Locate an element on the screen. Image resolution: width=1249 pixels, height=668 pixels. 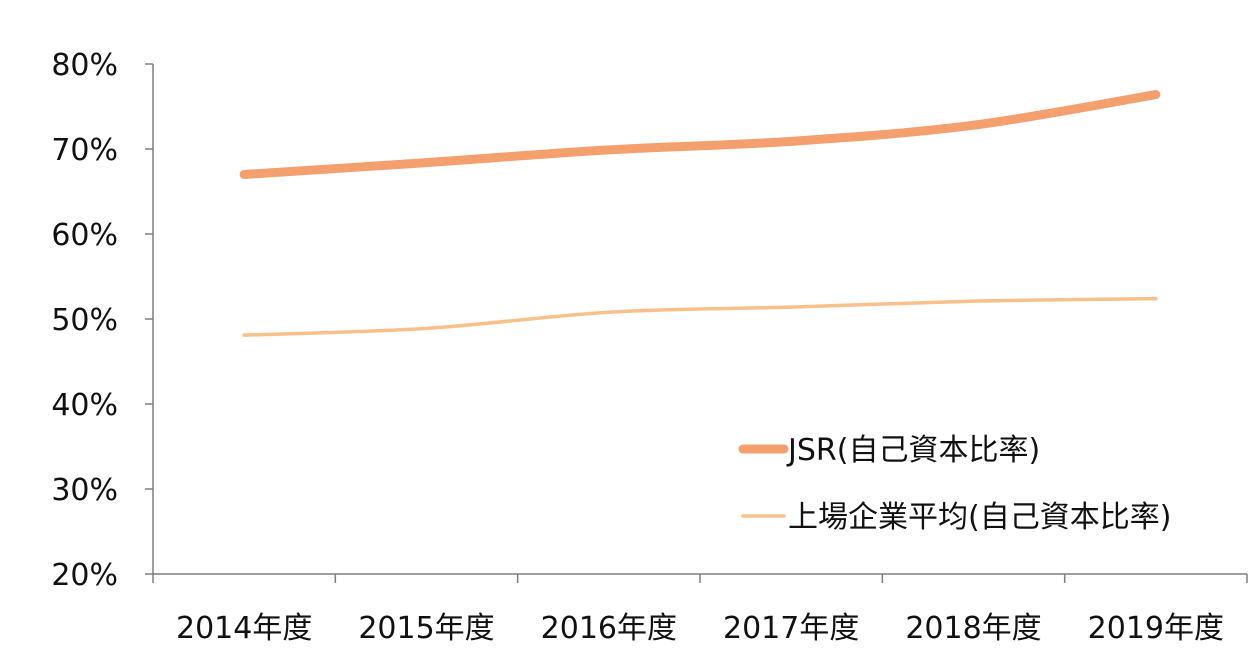
legend: JSR(自己資本比率) 上場企業平均(自己資本比率) is located at coordinates (954, 484).